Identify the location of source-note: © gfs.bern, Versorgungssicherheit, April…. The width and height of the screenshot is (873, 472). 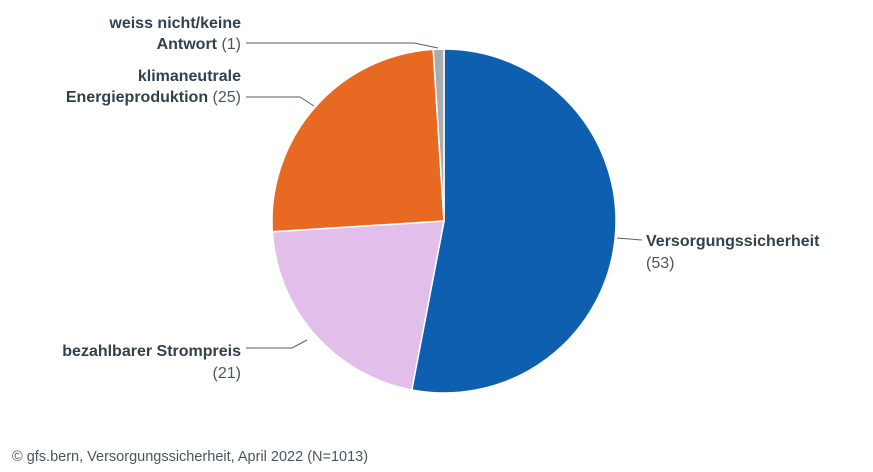
(190, 457).